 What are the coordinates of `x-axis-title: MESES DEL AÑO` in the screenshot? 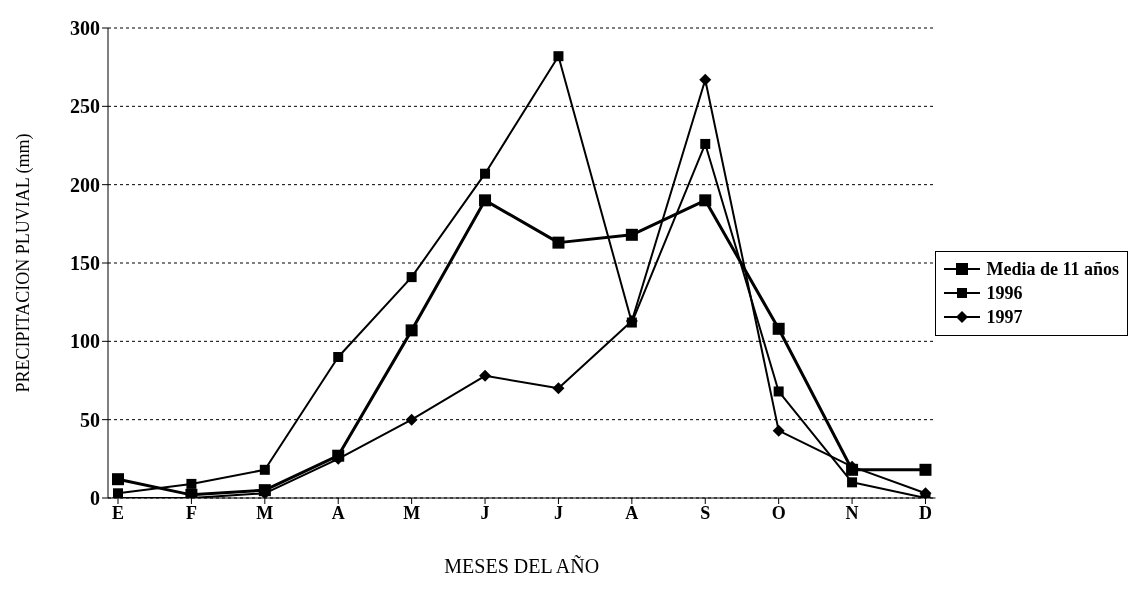 It's located at (522, 565).